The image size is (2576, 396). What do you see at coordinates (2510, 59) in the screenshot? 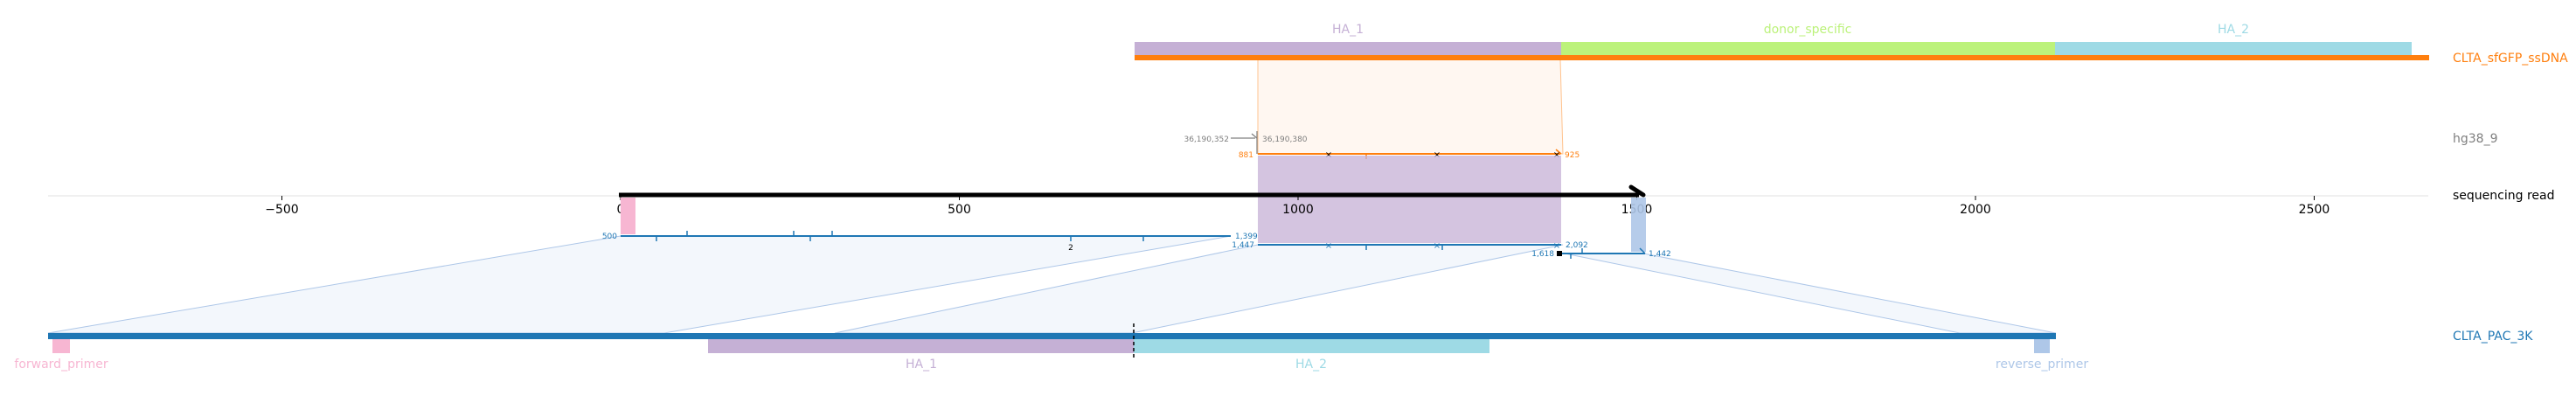
I see `donor-name-label: CLTA_sfGFP_ssDNA` at bounding box center [2510, 59].